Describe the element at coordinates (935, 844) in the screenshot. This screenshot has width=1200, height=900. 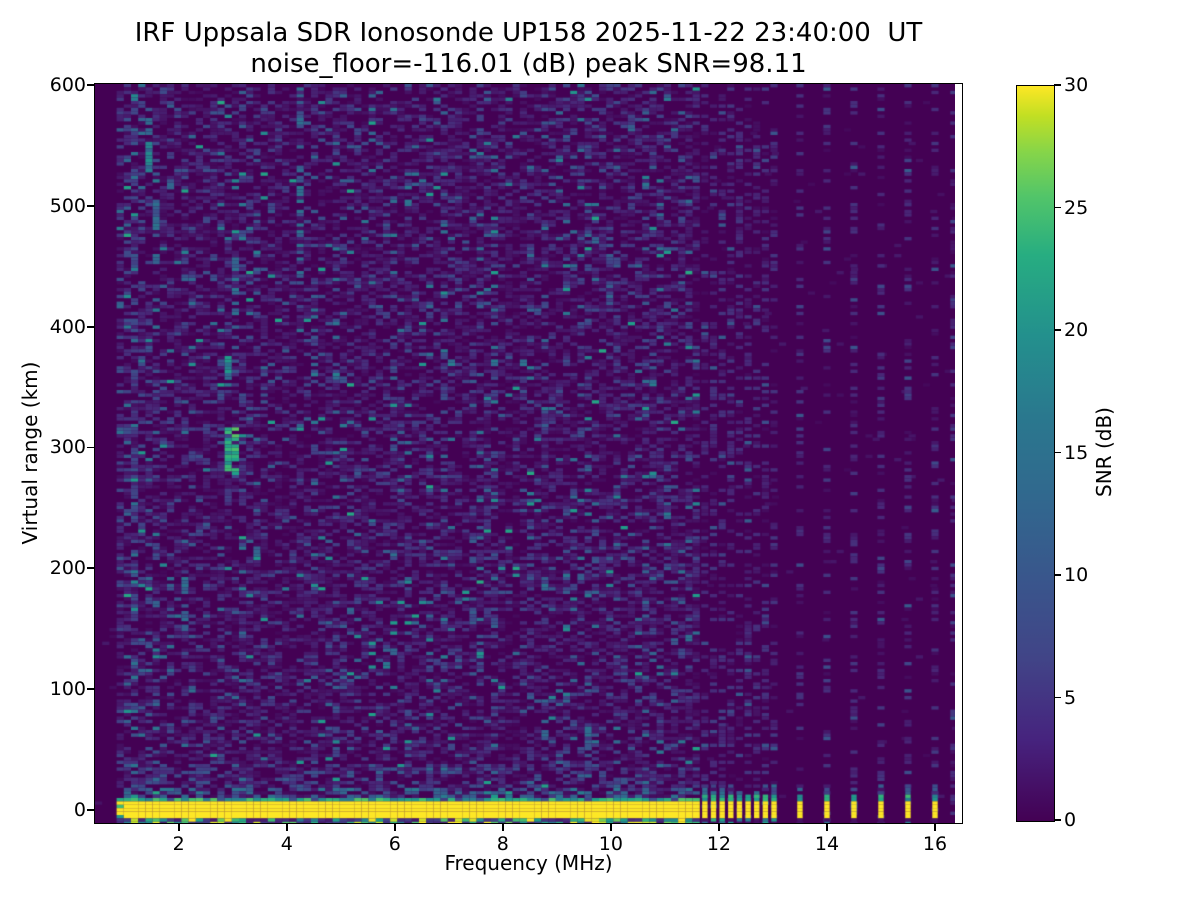
I see `x-axis-tick-label: 16` at that location.